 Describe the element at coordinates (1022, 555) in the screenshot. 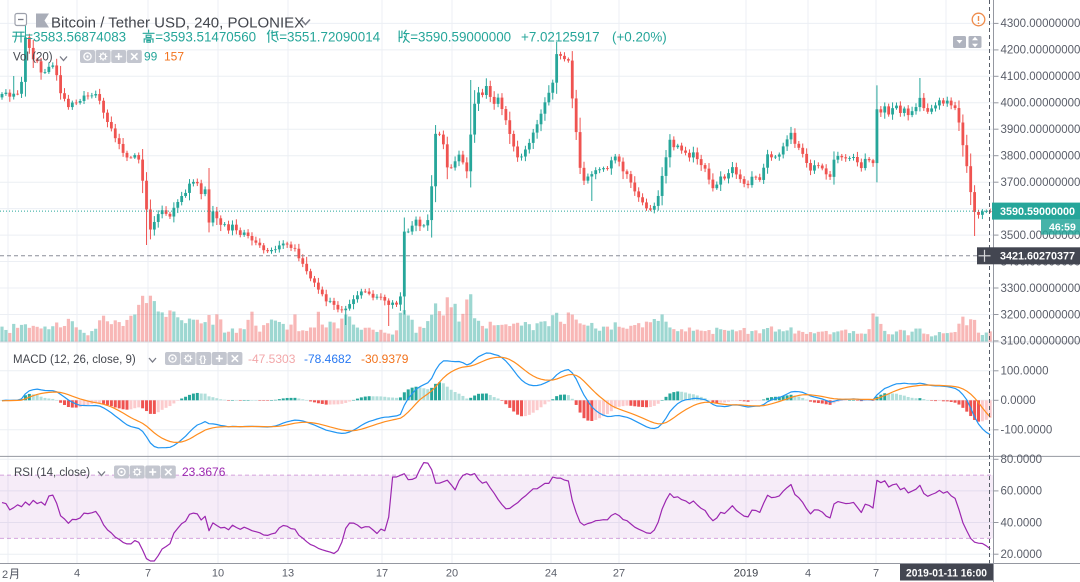

I see `svg-text: 20.0000` at that location.